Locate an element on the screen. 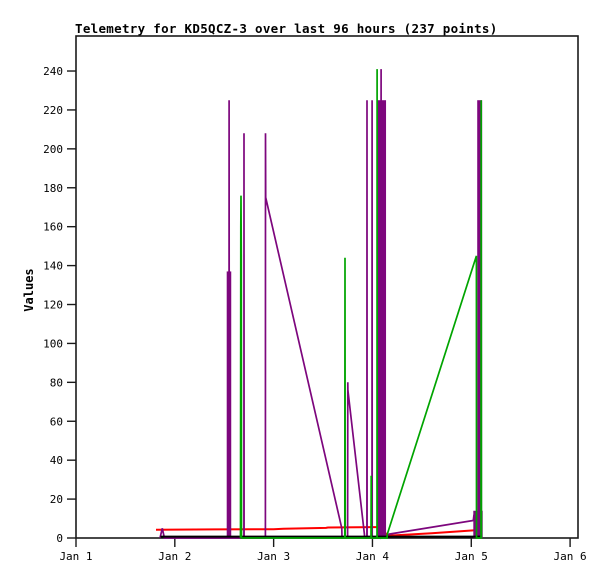  x-tick-label: Jan 2 is located at coordinates (174, 556).